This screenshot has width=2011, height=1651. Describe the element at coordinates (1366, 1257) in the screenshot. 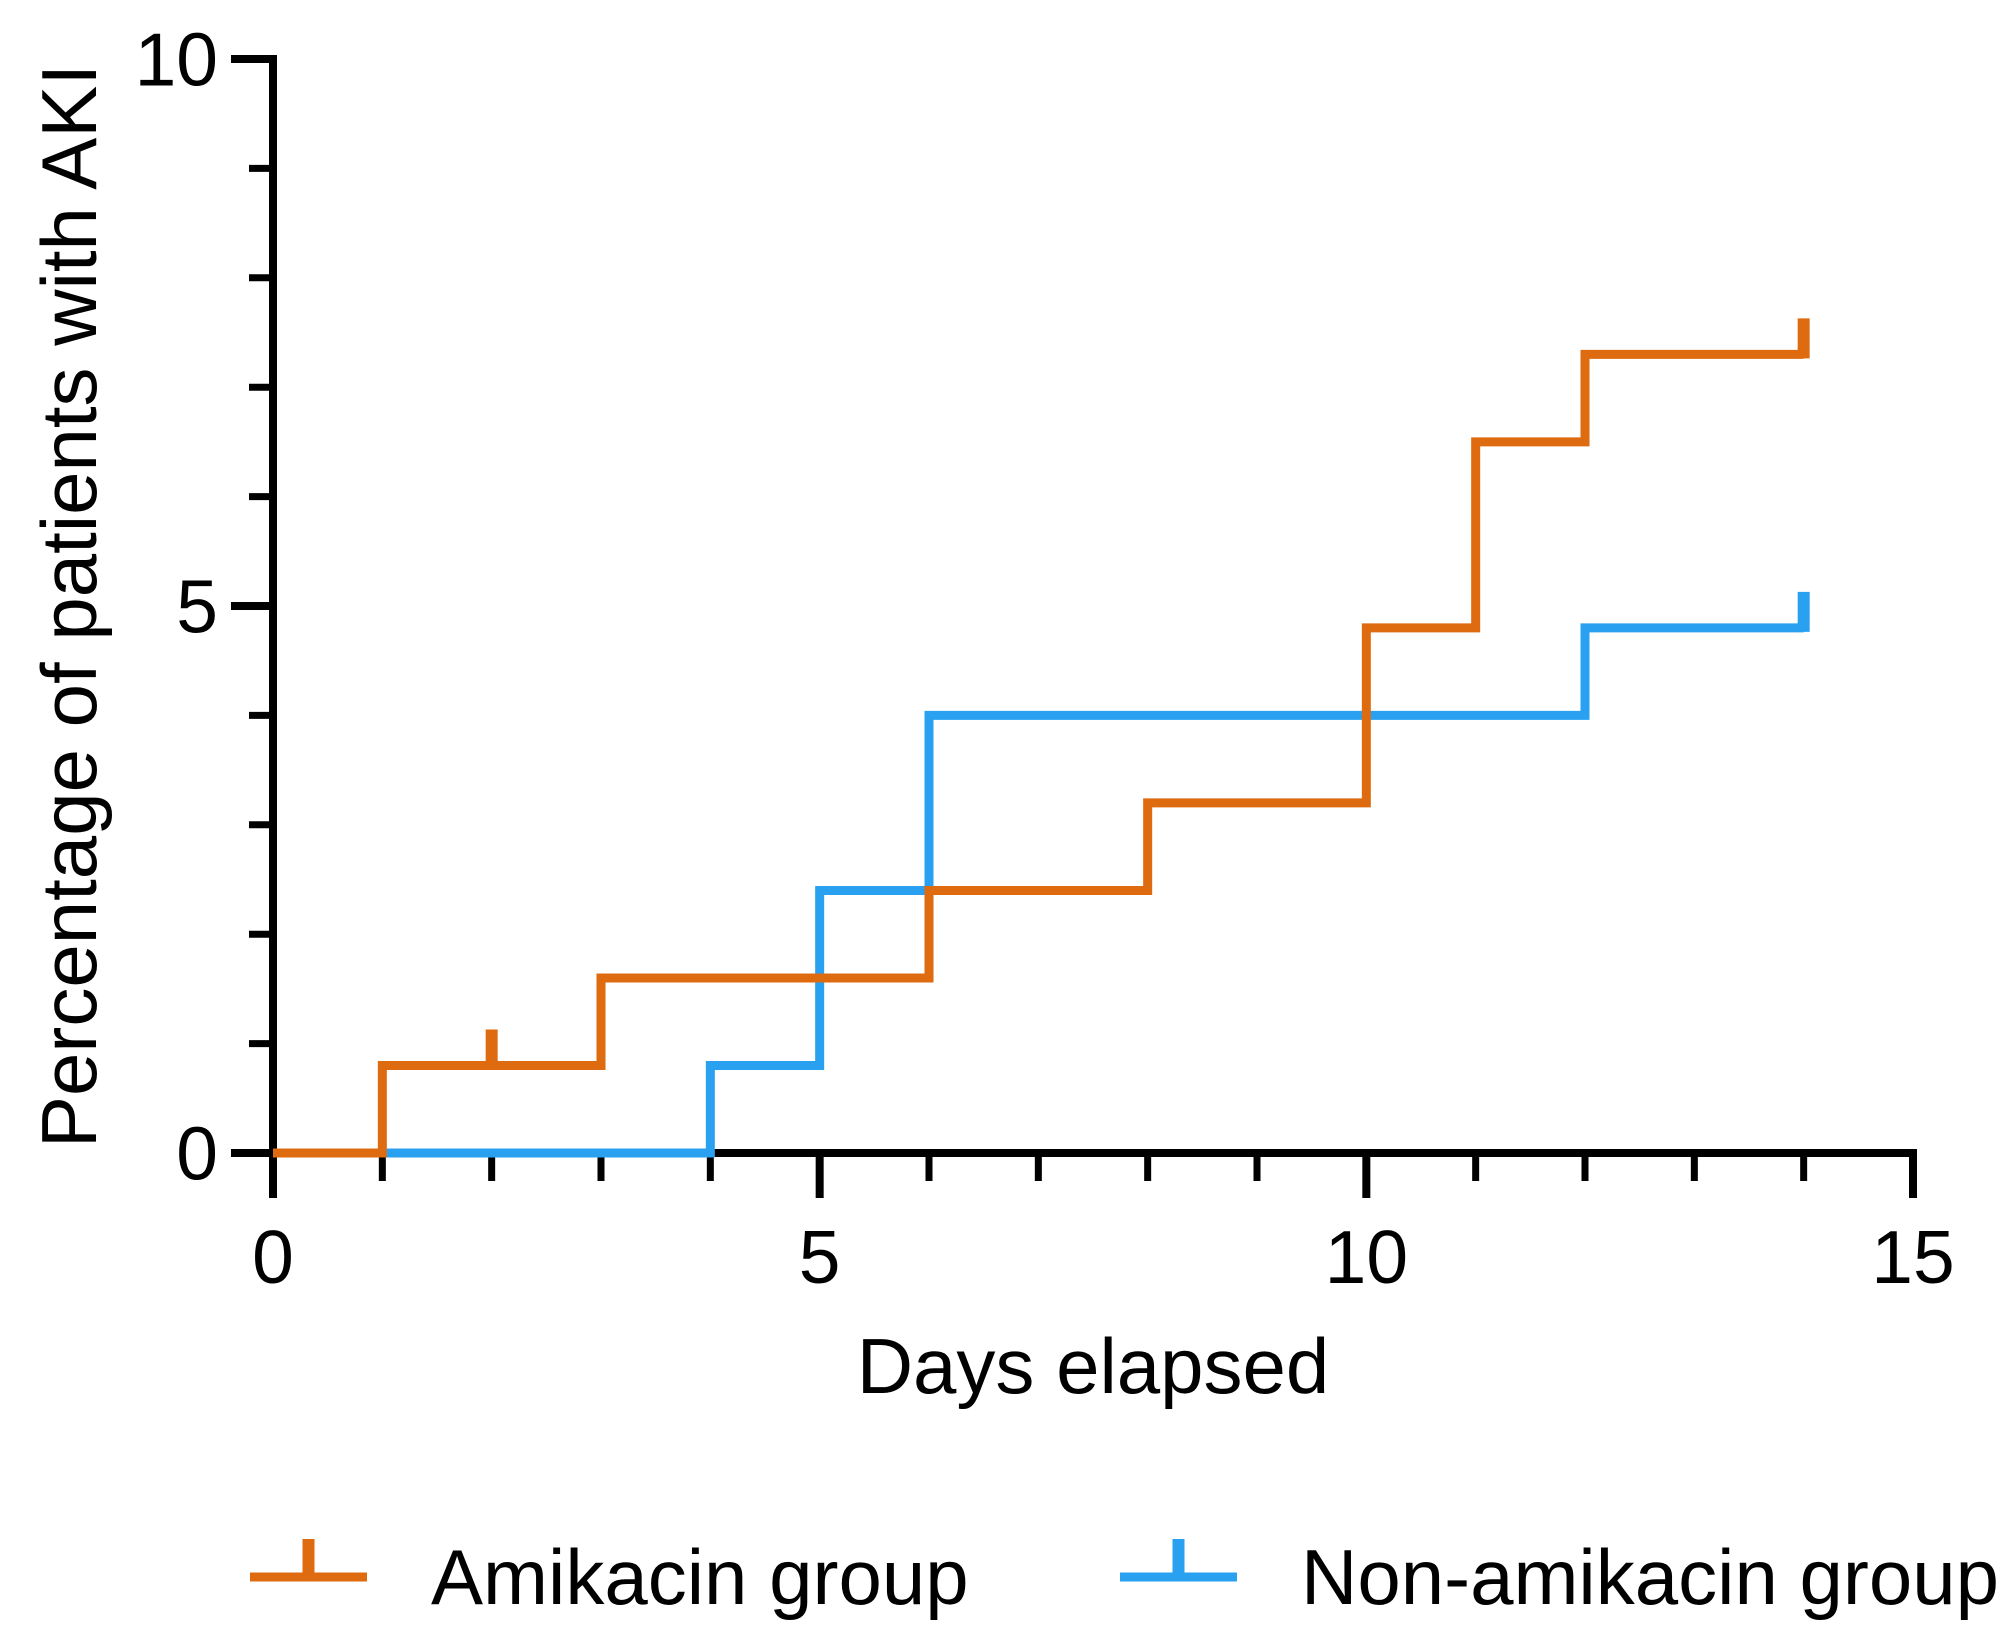

I see `x-tick-label: 10` at that location.